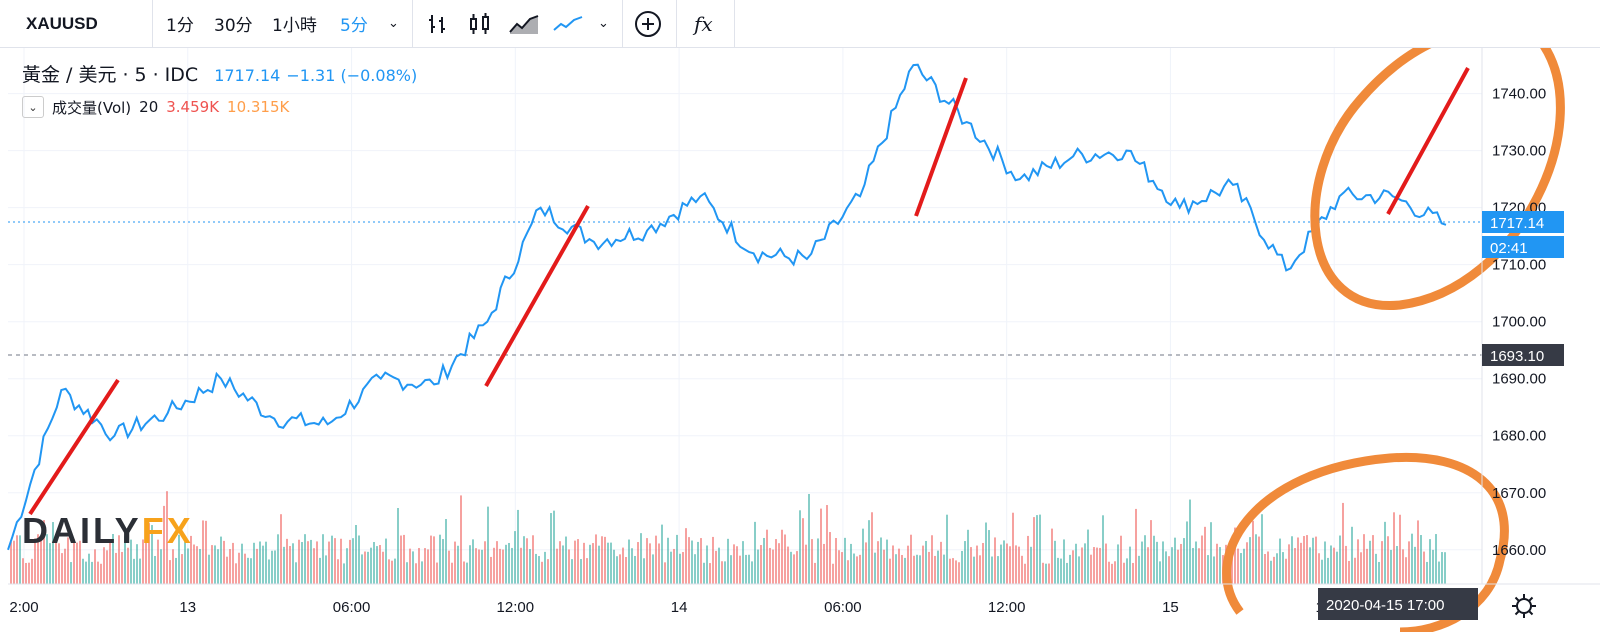 The image size is (1600, 632). Describe the element at coordinates (187, 607) in the screenshot. I see `x-tick-label: 13` at that location.